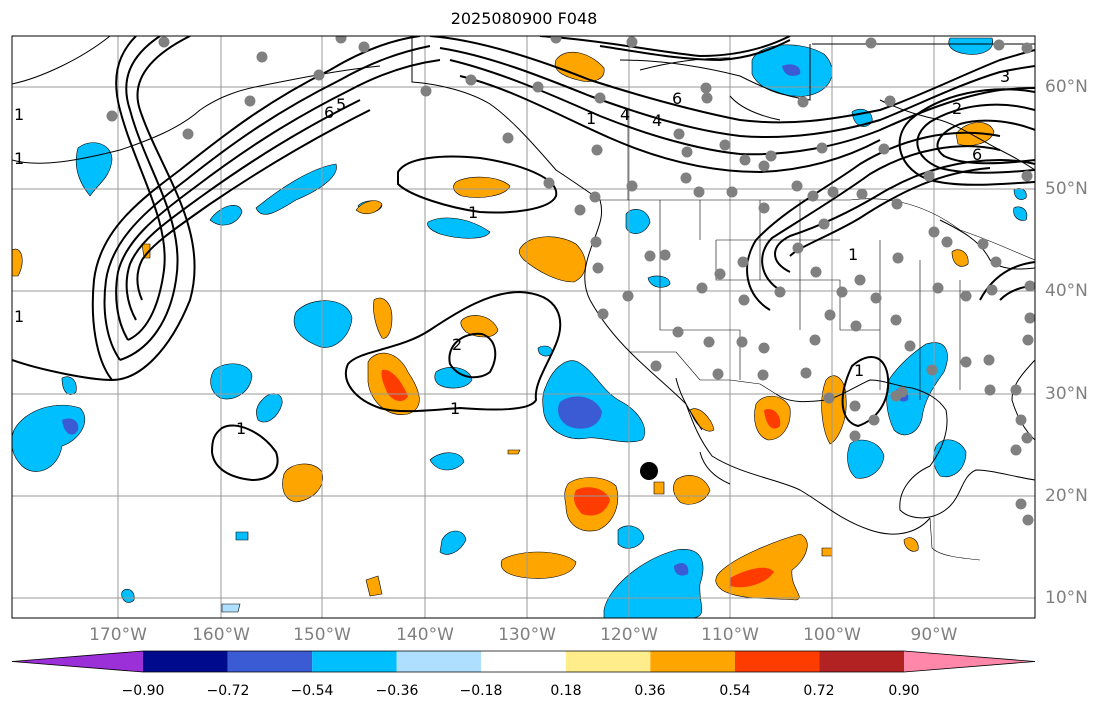 The image size is (1105, 712). I want to click on lon-label: 140°W, so click(425, 635).